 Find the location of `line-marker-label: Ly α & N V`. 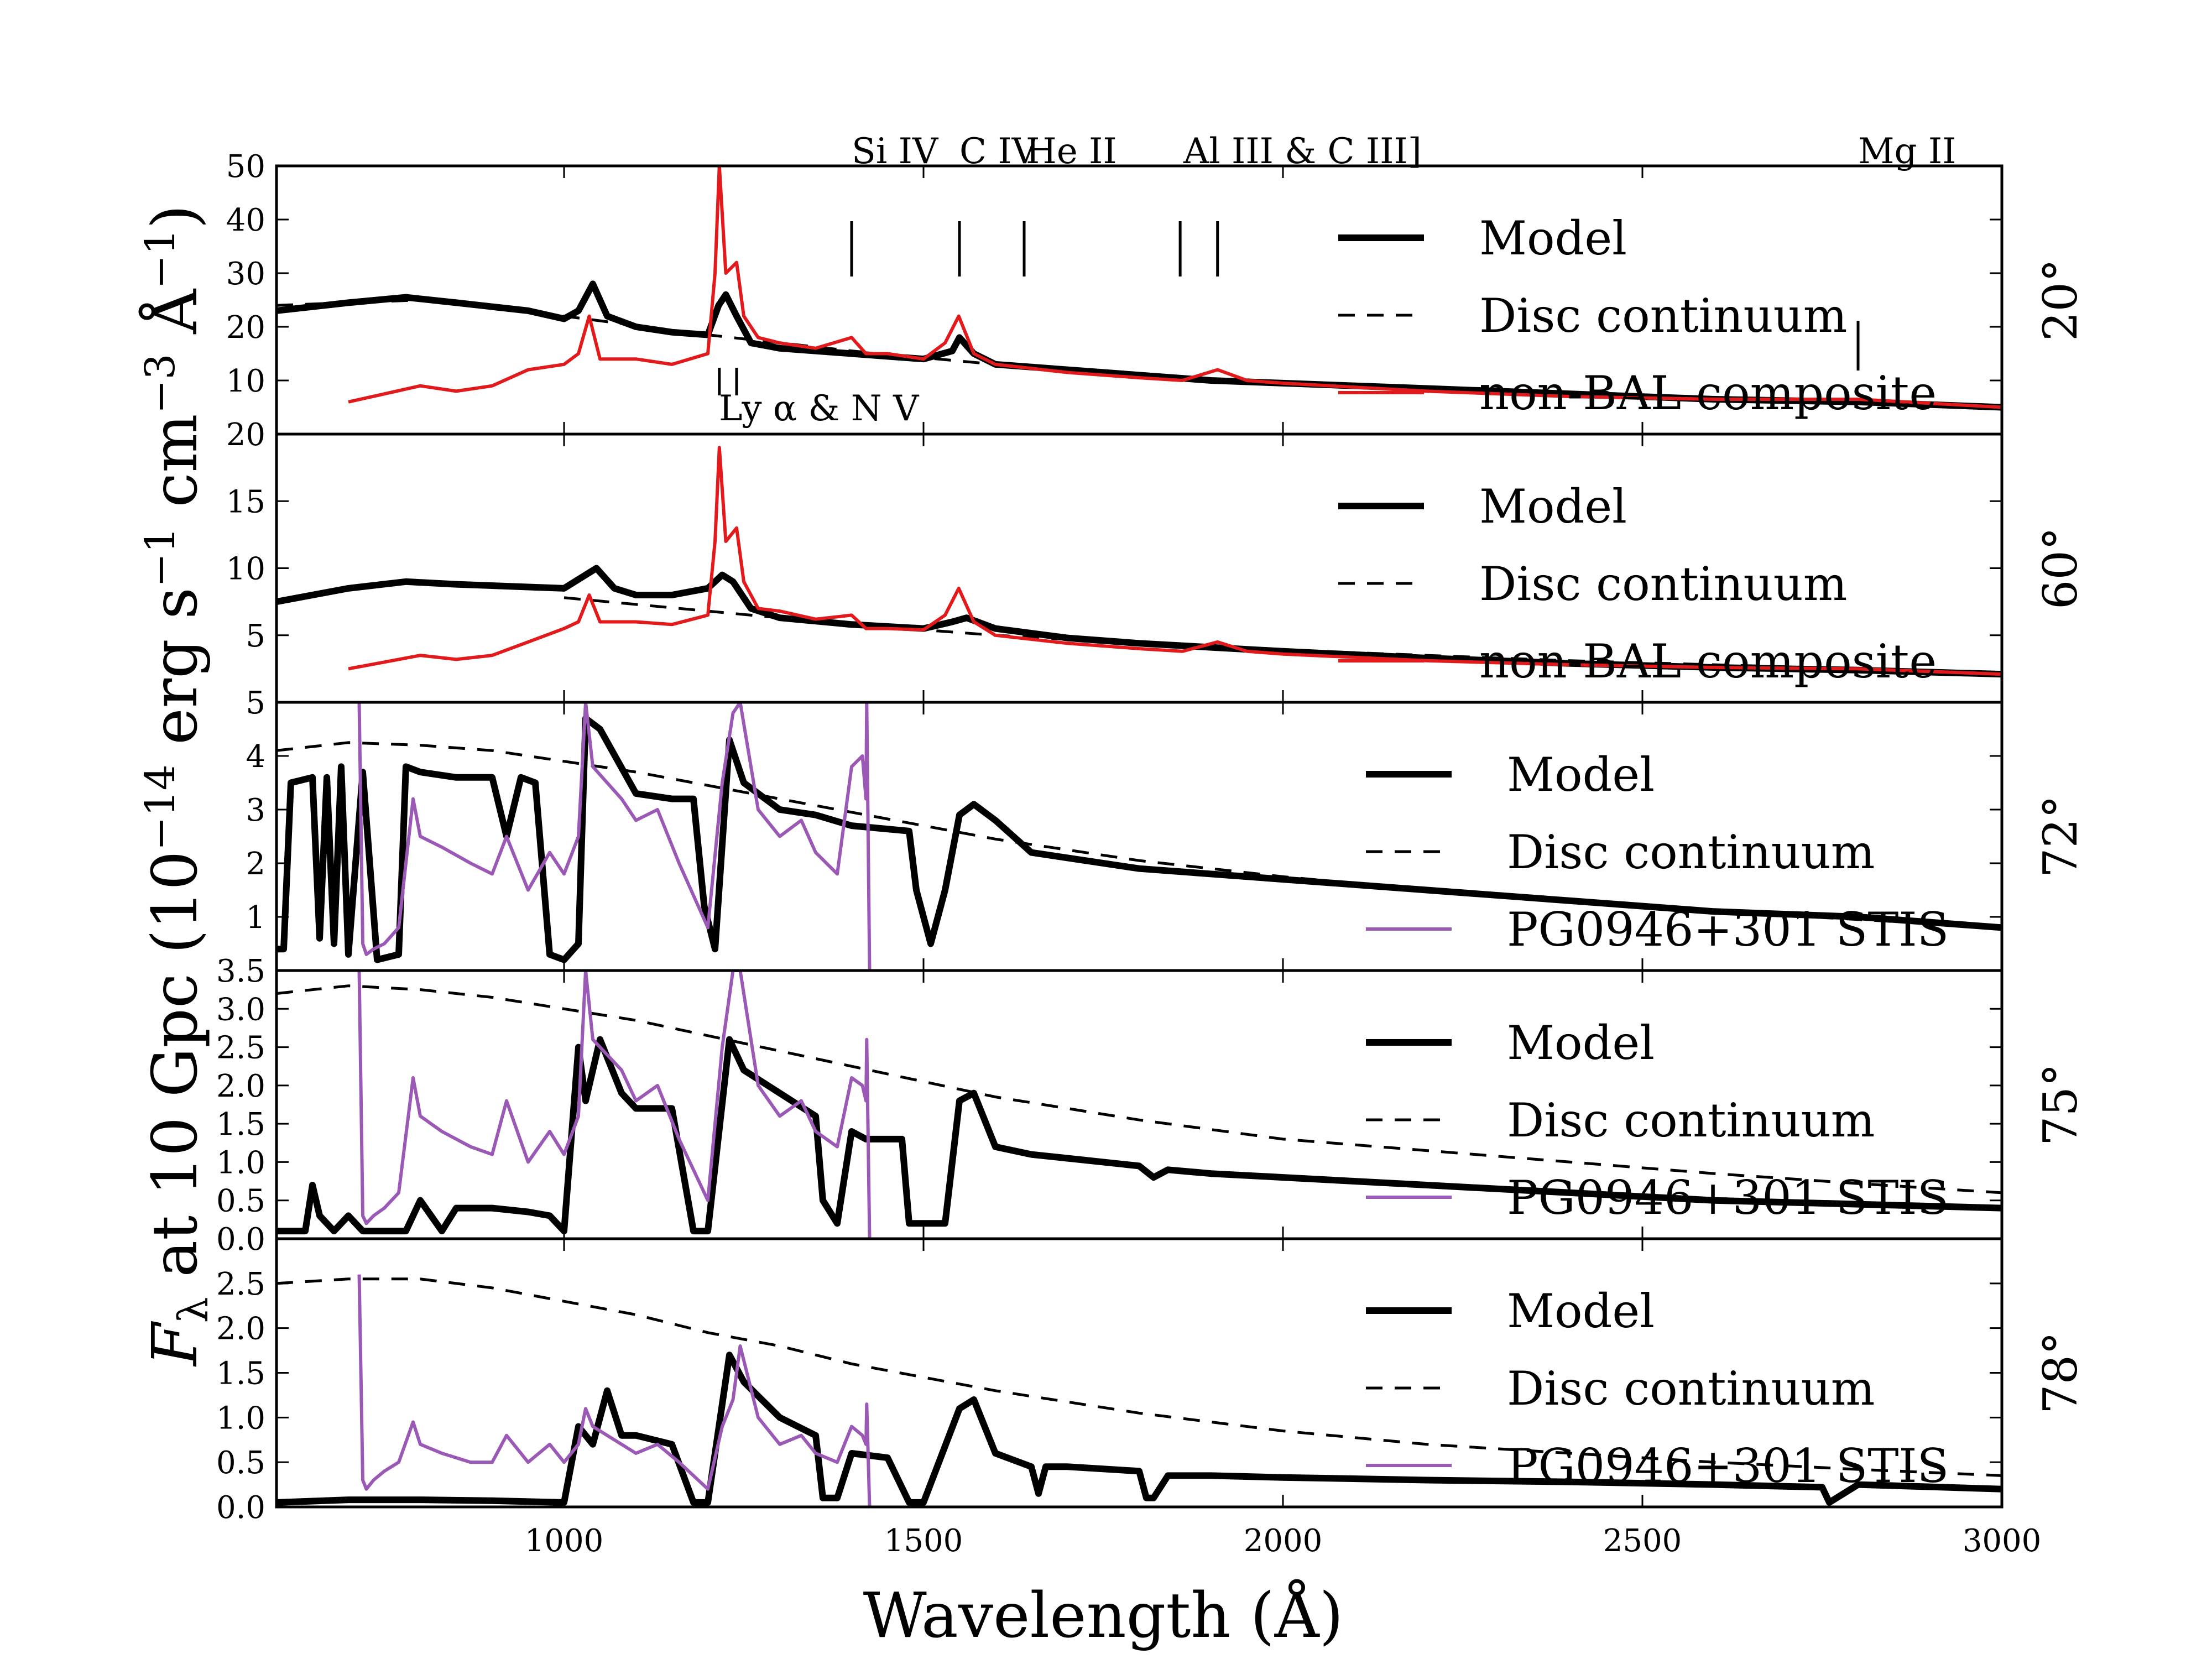

line-marker-label: Ly α & N V is located at coordinates (820, 408).